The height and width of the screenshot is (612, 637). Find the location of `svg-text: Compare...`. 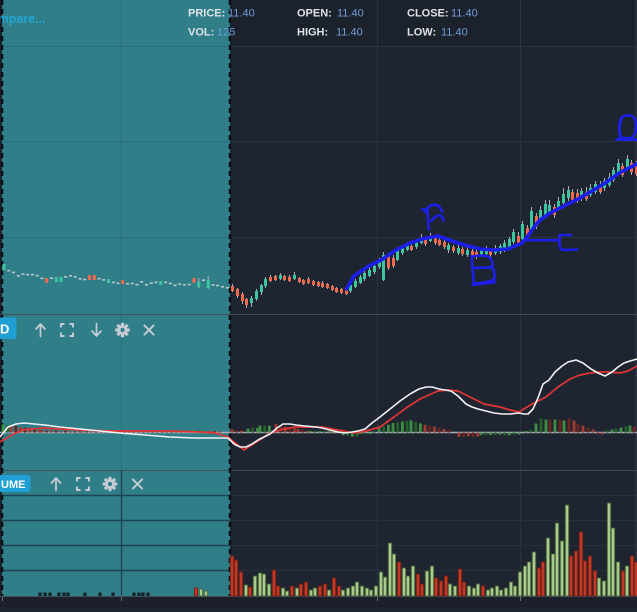

svg-text: Compare... is located at coordinates (23, 19).